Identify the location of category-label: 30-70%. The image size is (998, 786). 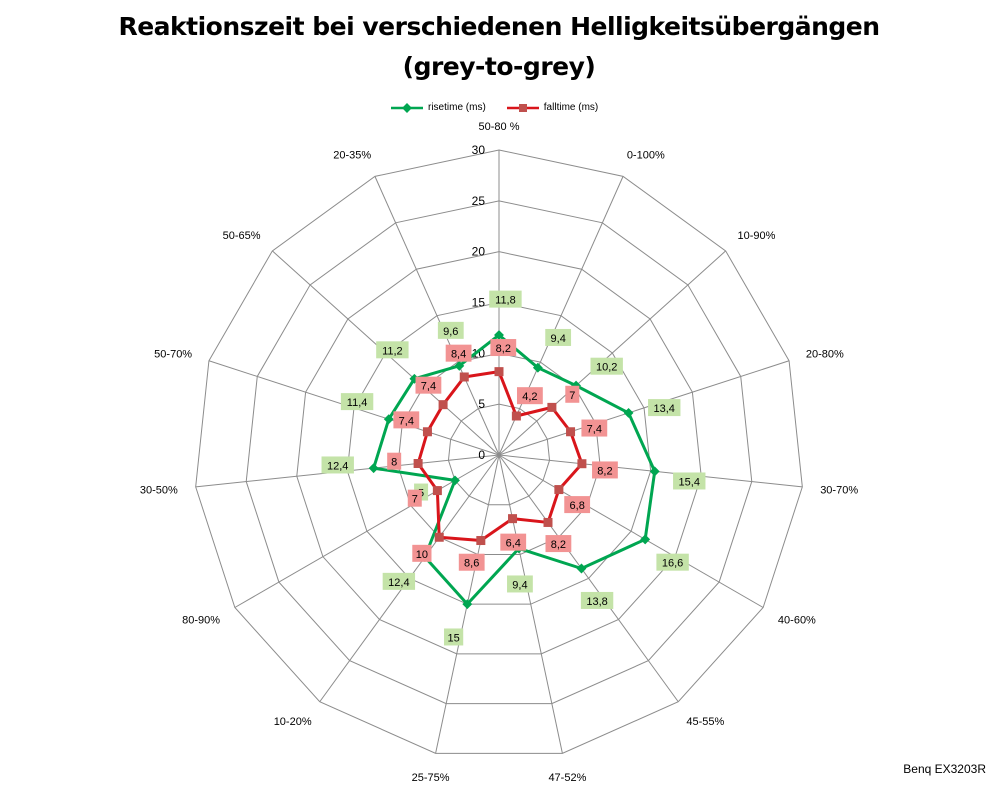
(839, 490).